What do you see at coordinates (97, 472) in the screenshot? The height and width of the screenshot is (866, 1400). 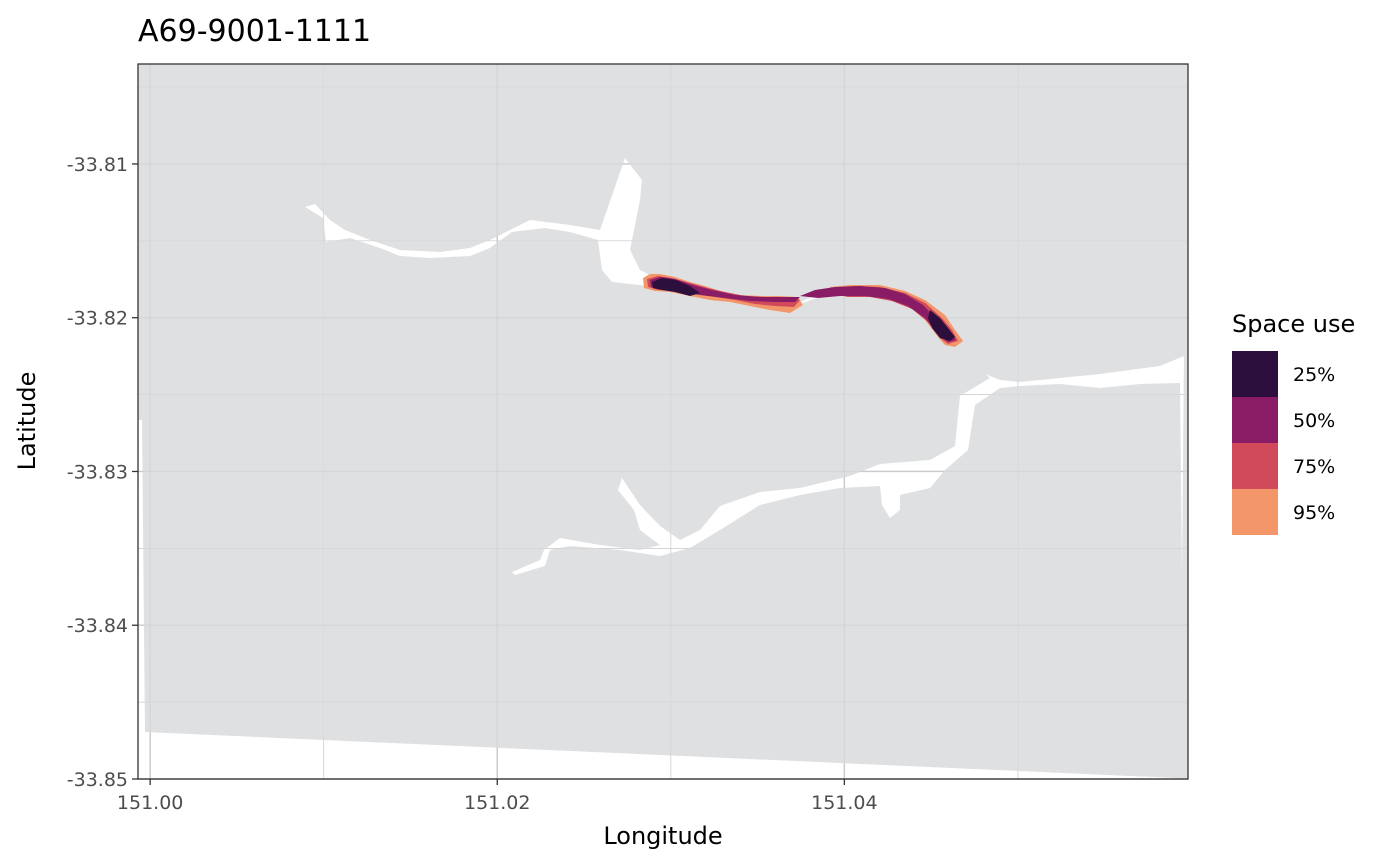 I see `y-tick-label: -33.83` at bounding box center [97, 472].